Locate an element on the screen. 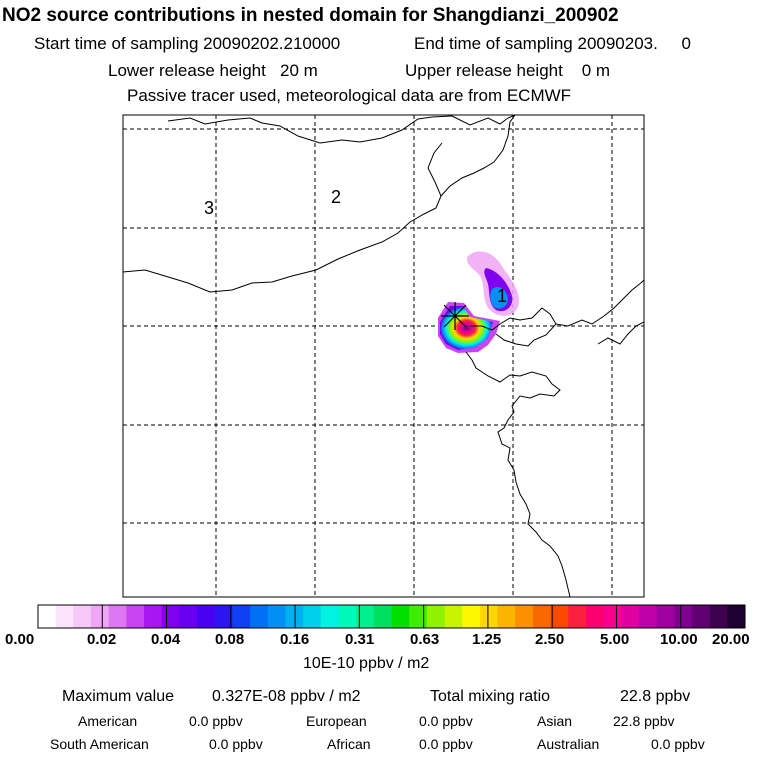 The width and height of the screenshot is (768, 768). lower-release-height: Lower release height 20 m is located at coordinates (213, 70).